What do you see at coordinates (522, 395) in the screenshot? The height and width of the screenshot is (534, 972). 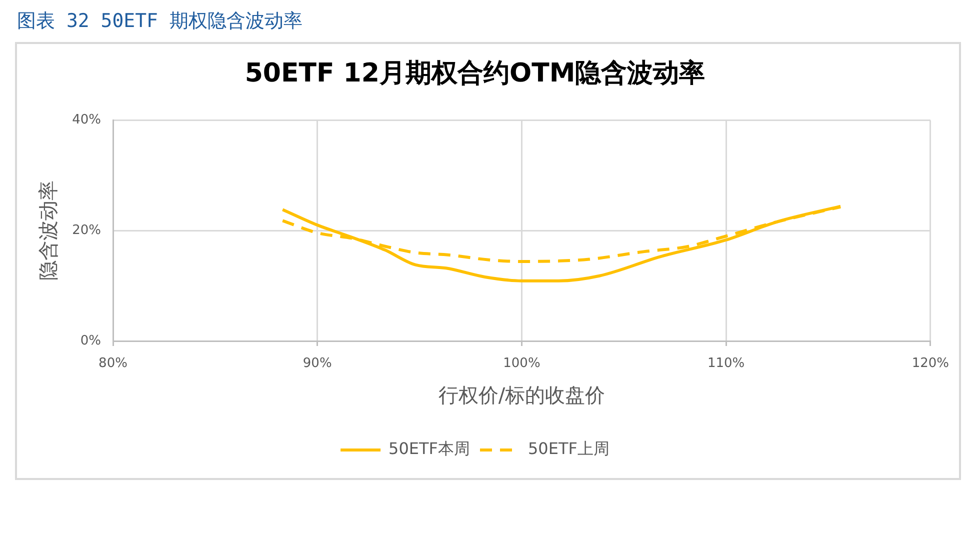 I see `x-axis-title: 行权价/标的收盘价` at bounding box center [522, 395].